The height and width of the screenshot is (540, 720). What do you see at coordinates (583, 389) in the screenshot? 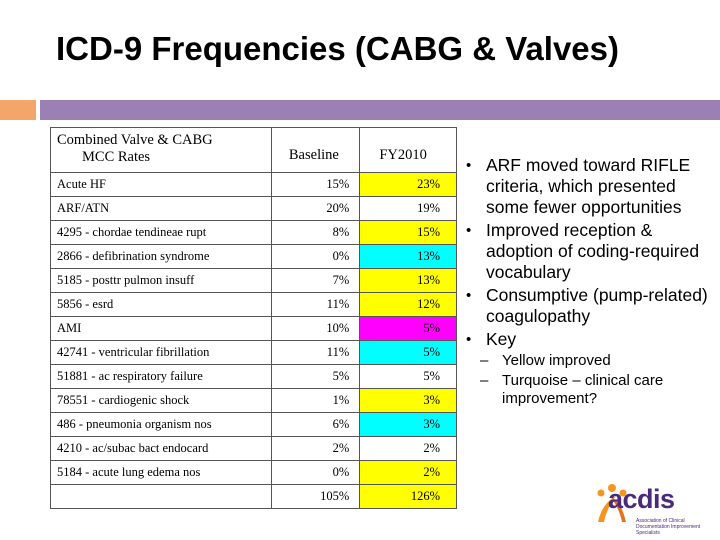
I see `key-item-text: Turquoise – clinical care improvement?` at bounding box center [583, 389].